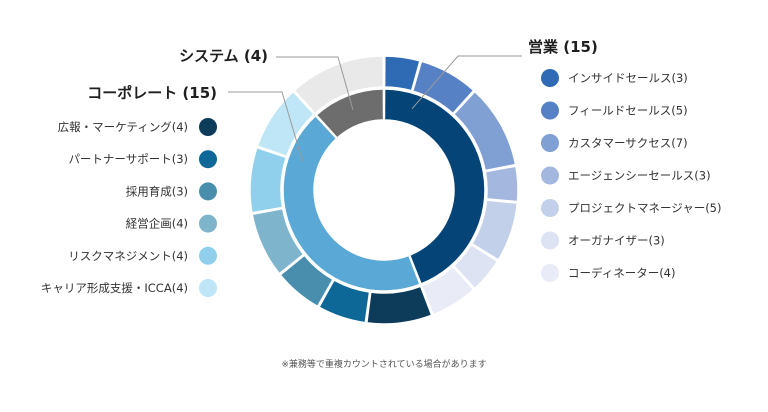  What do you see at coordinates (628, 78) in the screenshot?
I see `legend-label-sales-0: インサイドセールス(3)` at bounding box center [628, 78].